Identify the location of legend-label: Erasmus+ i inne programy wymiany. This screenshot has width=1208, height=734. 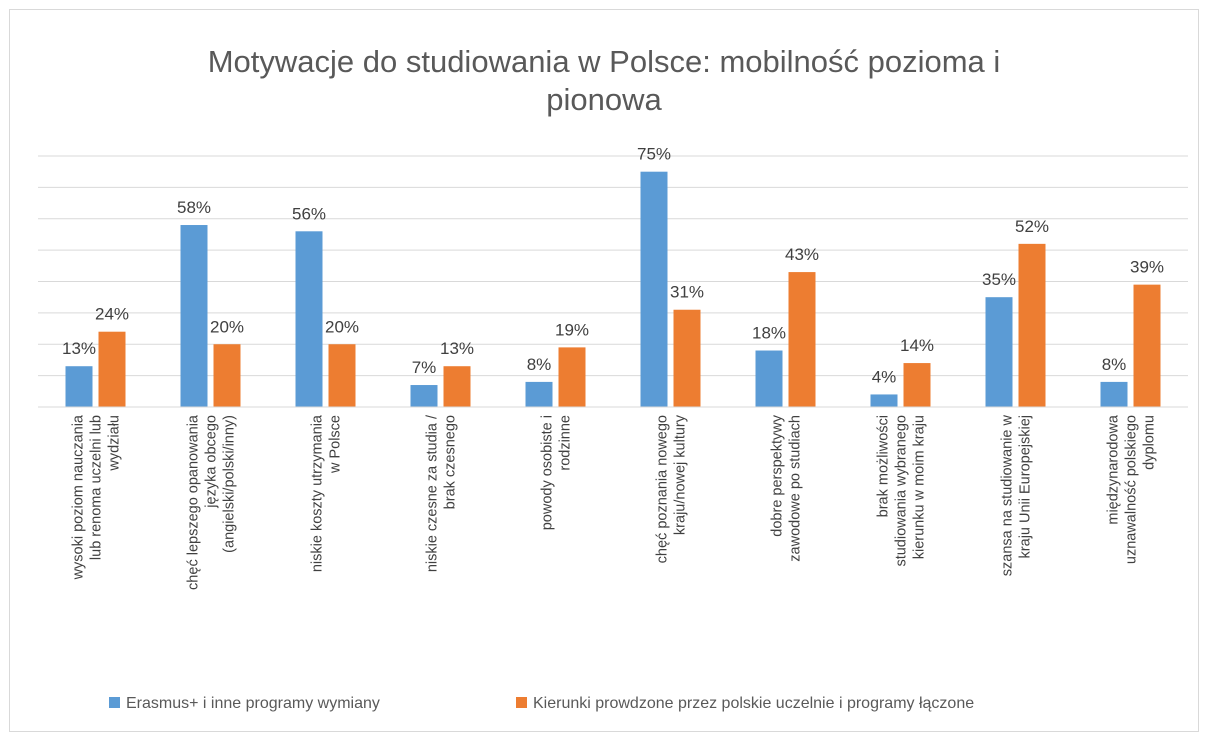
(253, 703).